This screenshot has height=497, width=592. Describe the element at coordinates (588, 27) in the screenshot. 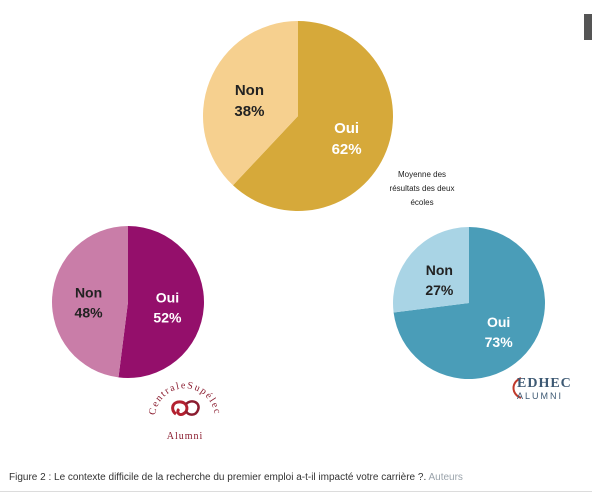

I see `corner-marker` at that location.